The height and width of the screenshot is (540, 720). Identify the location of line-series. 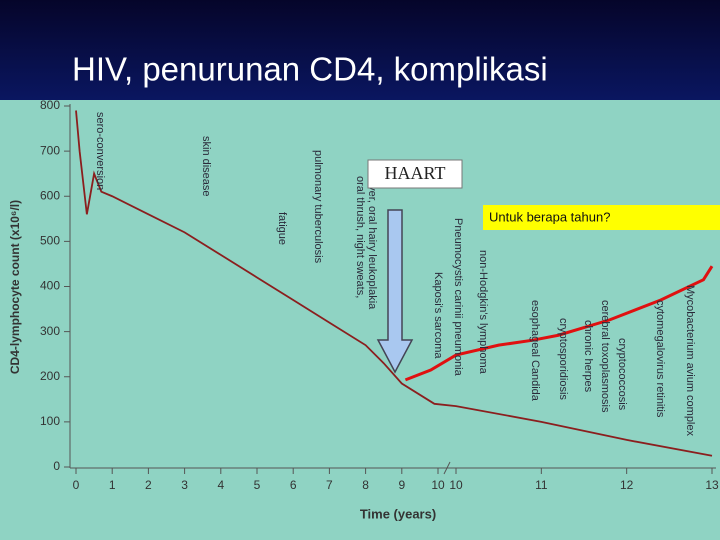
(559, 323).